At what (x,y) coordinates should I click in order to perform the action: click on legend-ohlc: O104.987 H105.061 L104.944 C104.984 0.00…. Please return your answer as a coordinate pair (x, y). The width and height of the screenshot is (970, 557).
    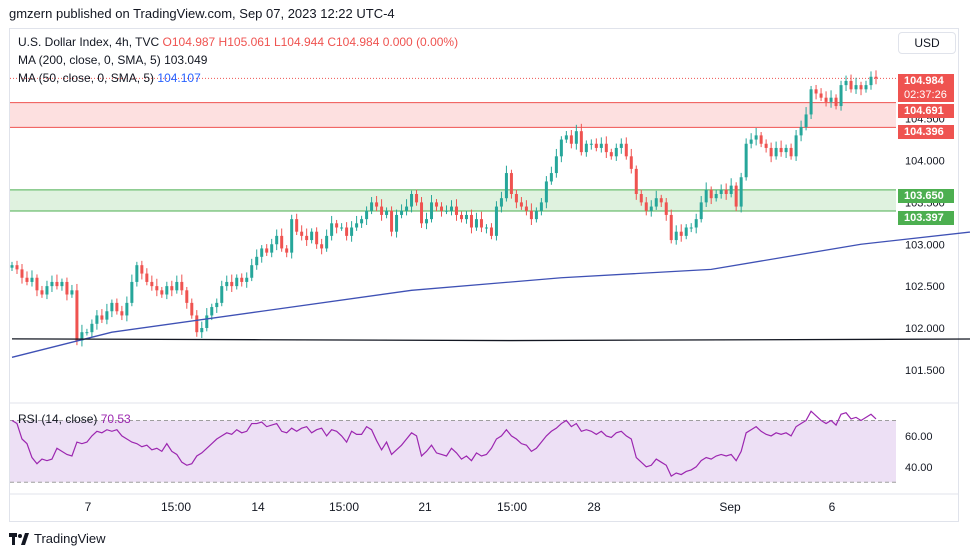
    Looking at the image, I should click on (310, 42).